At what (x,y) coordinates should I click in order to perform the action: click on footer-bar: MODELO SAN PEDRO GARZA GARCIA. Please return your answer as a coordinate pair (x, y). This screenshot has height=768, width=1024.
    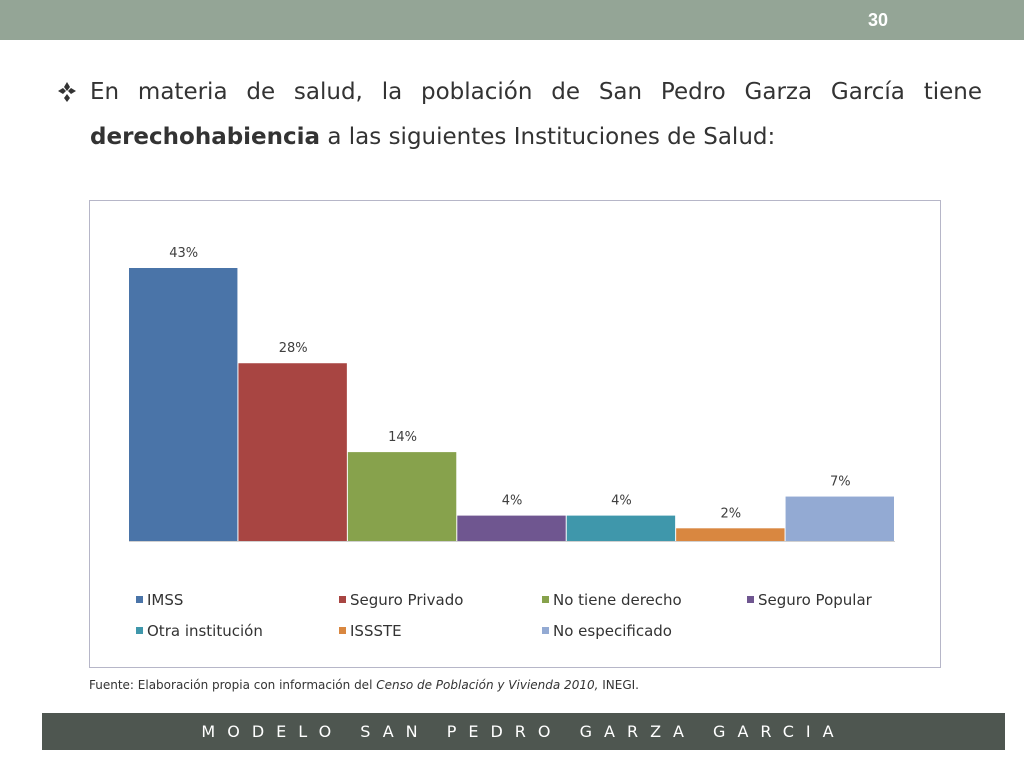
    Looking at the image, I should click on (523, 731).